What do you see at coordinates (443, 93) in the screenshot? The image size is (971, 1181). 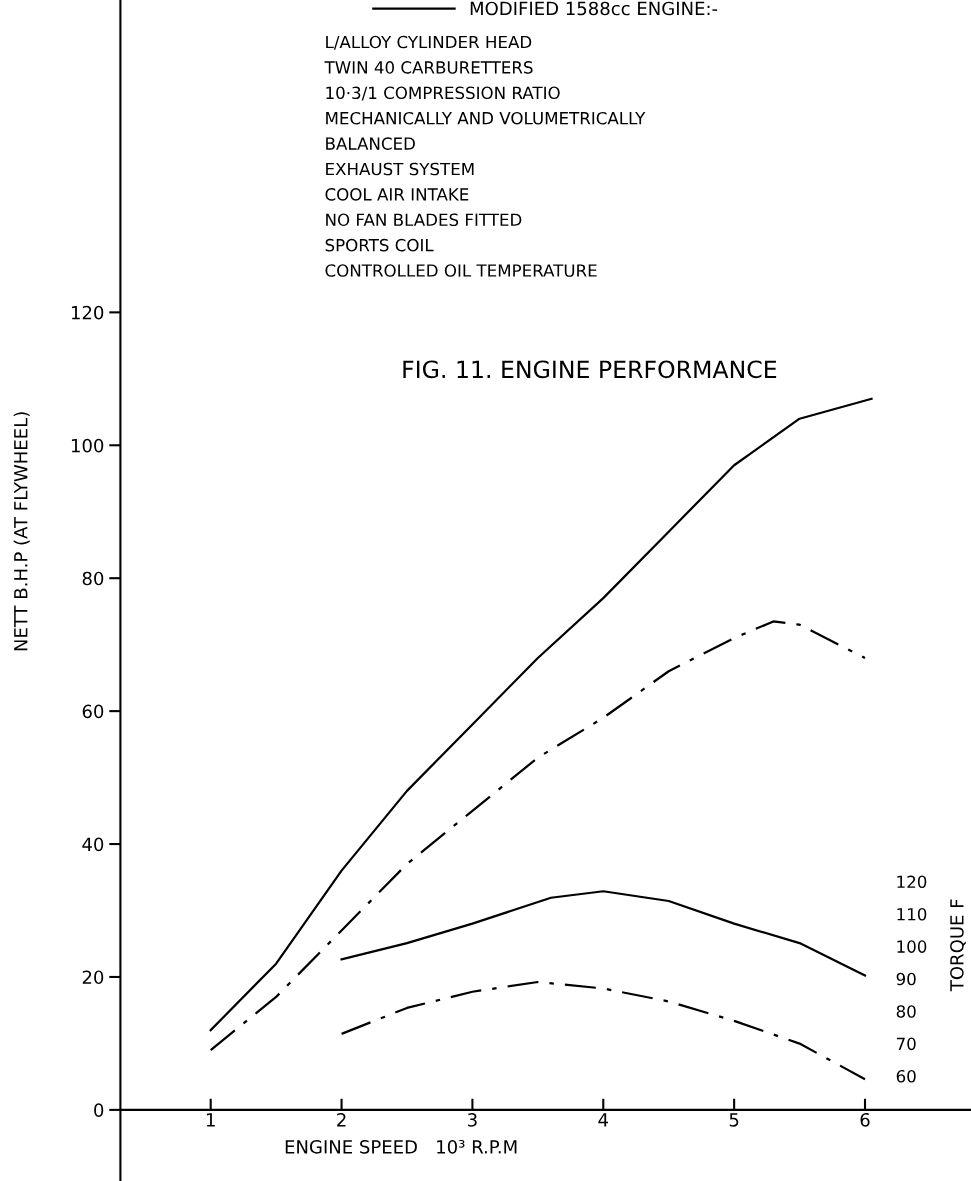 I see `annotation: 10·3/1 COMPRESSION RATIO` at bounding box center [443, 93].